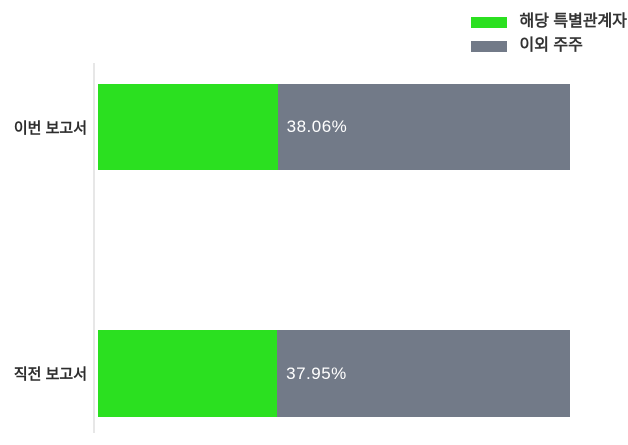 This screenshot has width=628, height=445. I want to click on bar-track: 38.06%, so click(334, 127).